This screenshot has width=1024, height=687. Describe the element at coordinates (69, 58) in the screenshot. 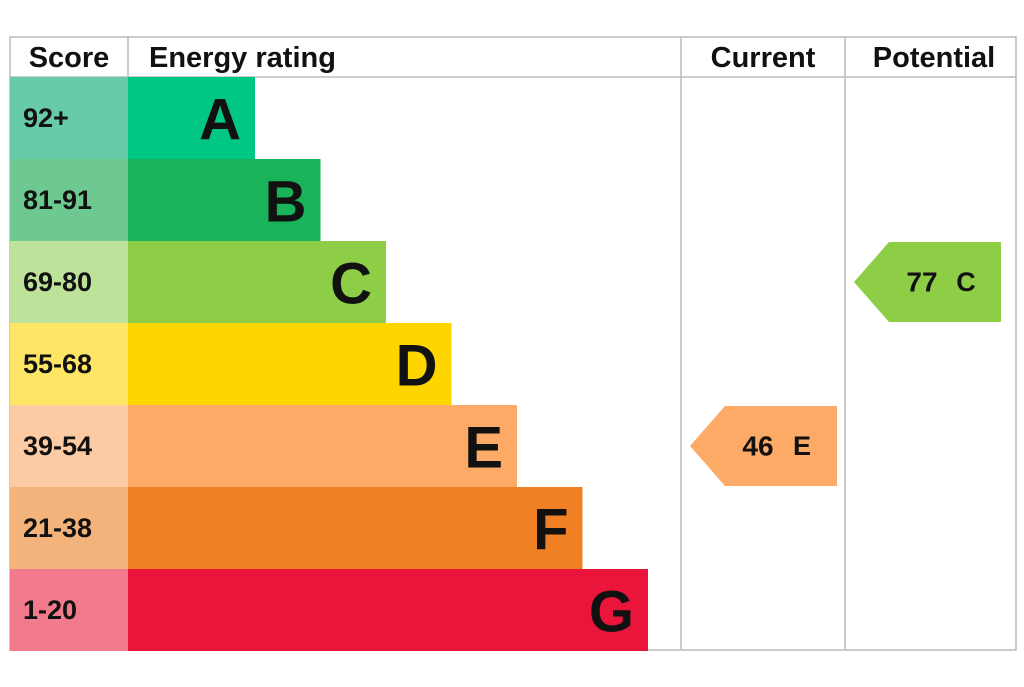

I see `header-score: Score` at that location.